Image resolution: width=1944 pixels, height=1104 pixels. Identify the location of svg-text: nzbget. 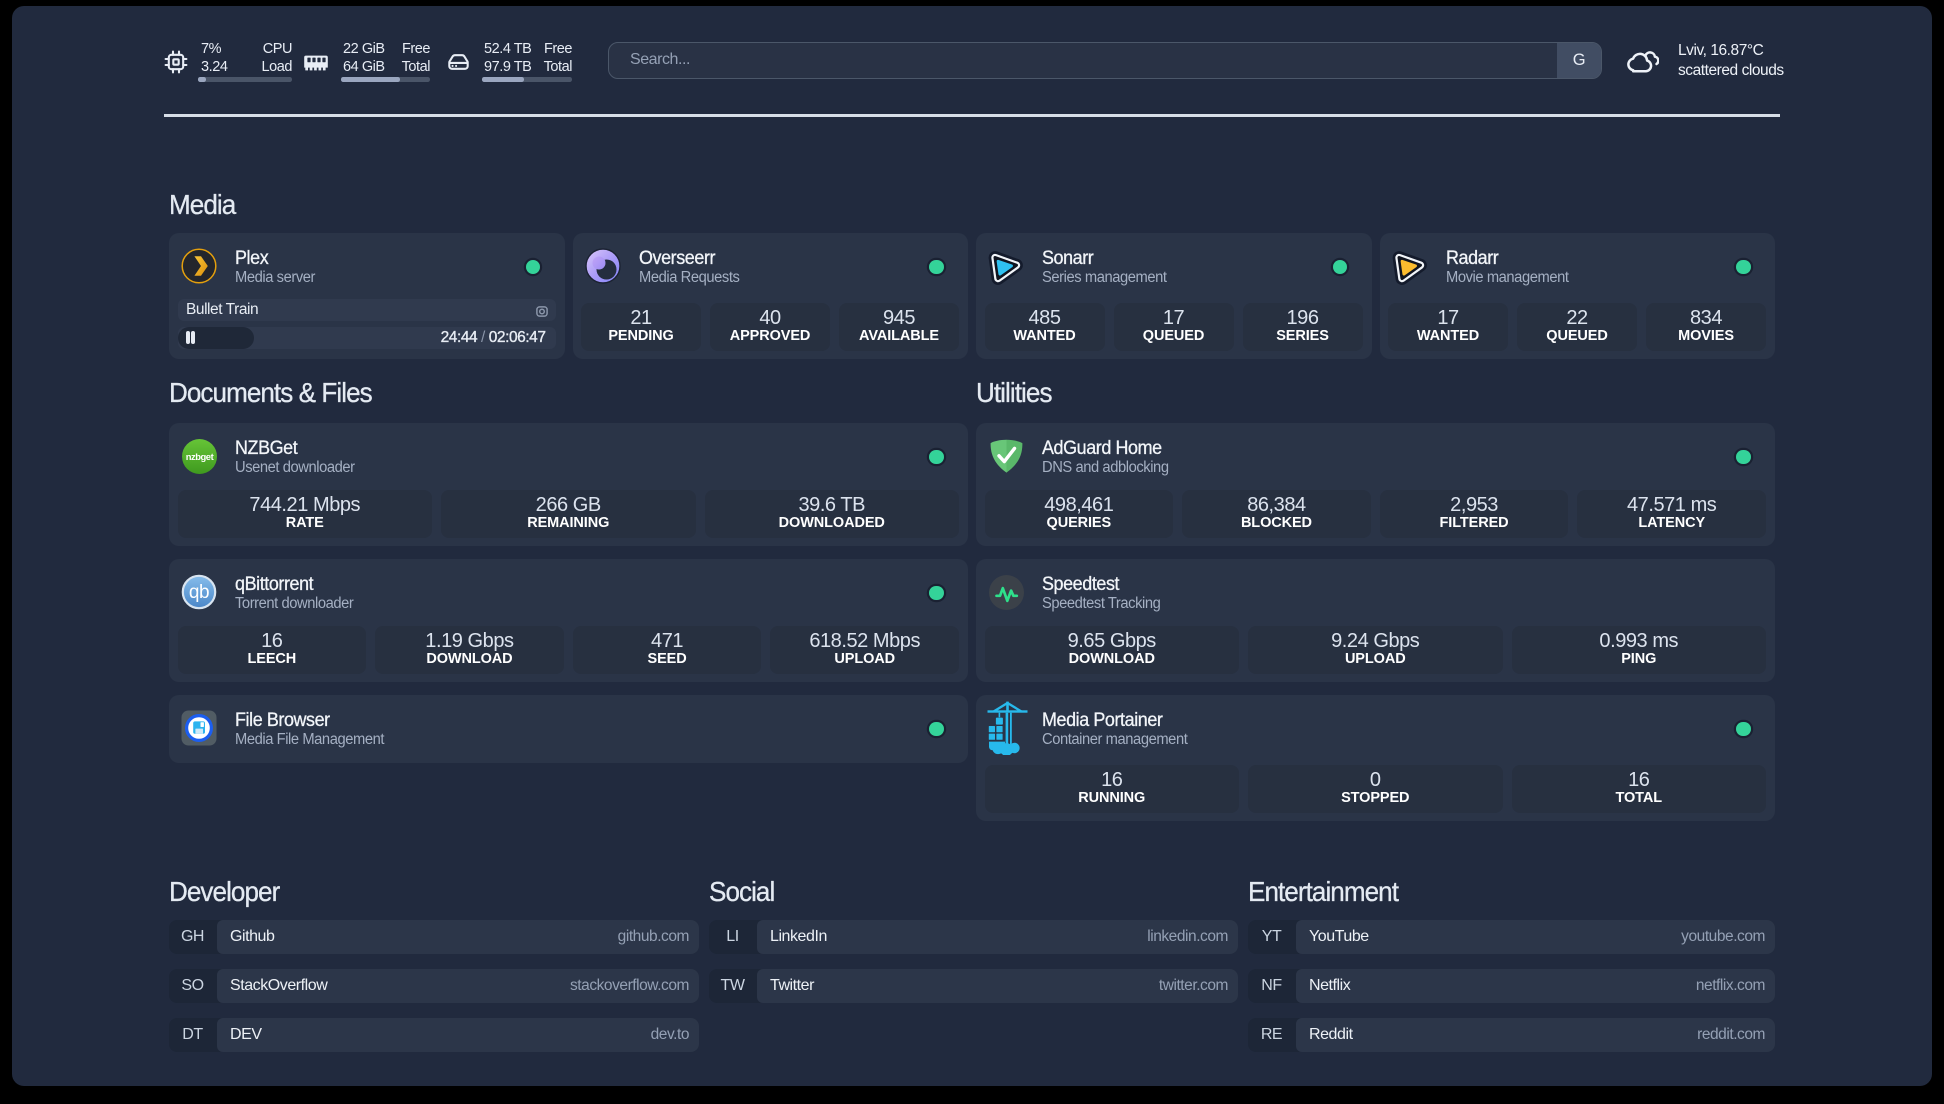
(200, 456).